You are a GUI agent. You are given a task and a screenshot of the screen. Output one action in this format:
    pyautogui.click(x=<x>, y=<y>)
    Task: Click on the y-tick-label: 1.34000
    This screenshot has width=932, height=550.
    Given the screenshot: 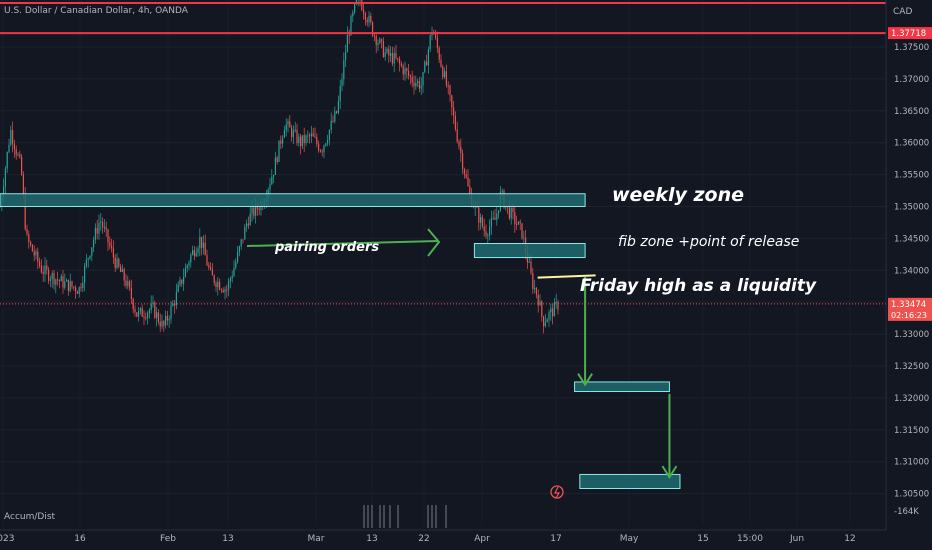 What is the action you would take?
    pyautogui.click(x=911, y=271)
    